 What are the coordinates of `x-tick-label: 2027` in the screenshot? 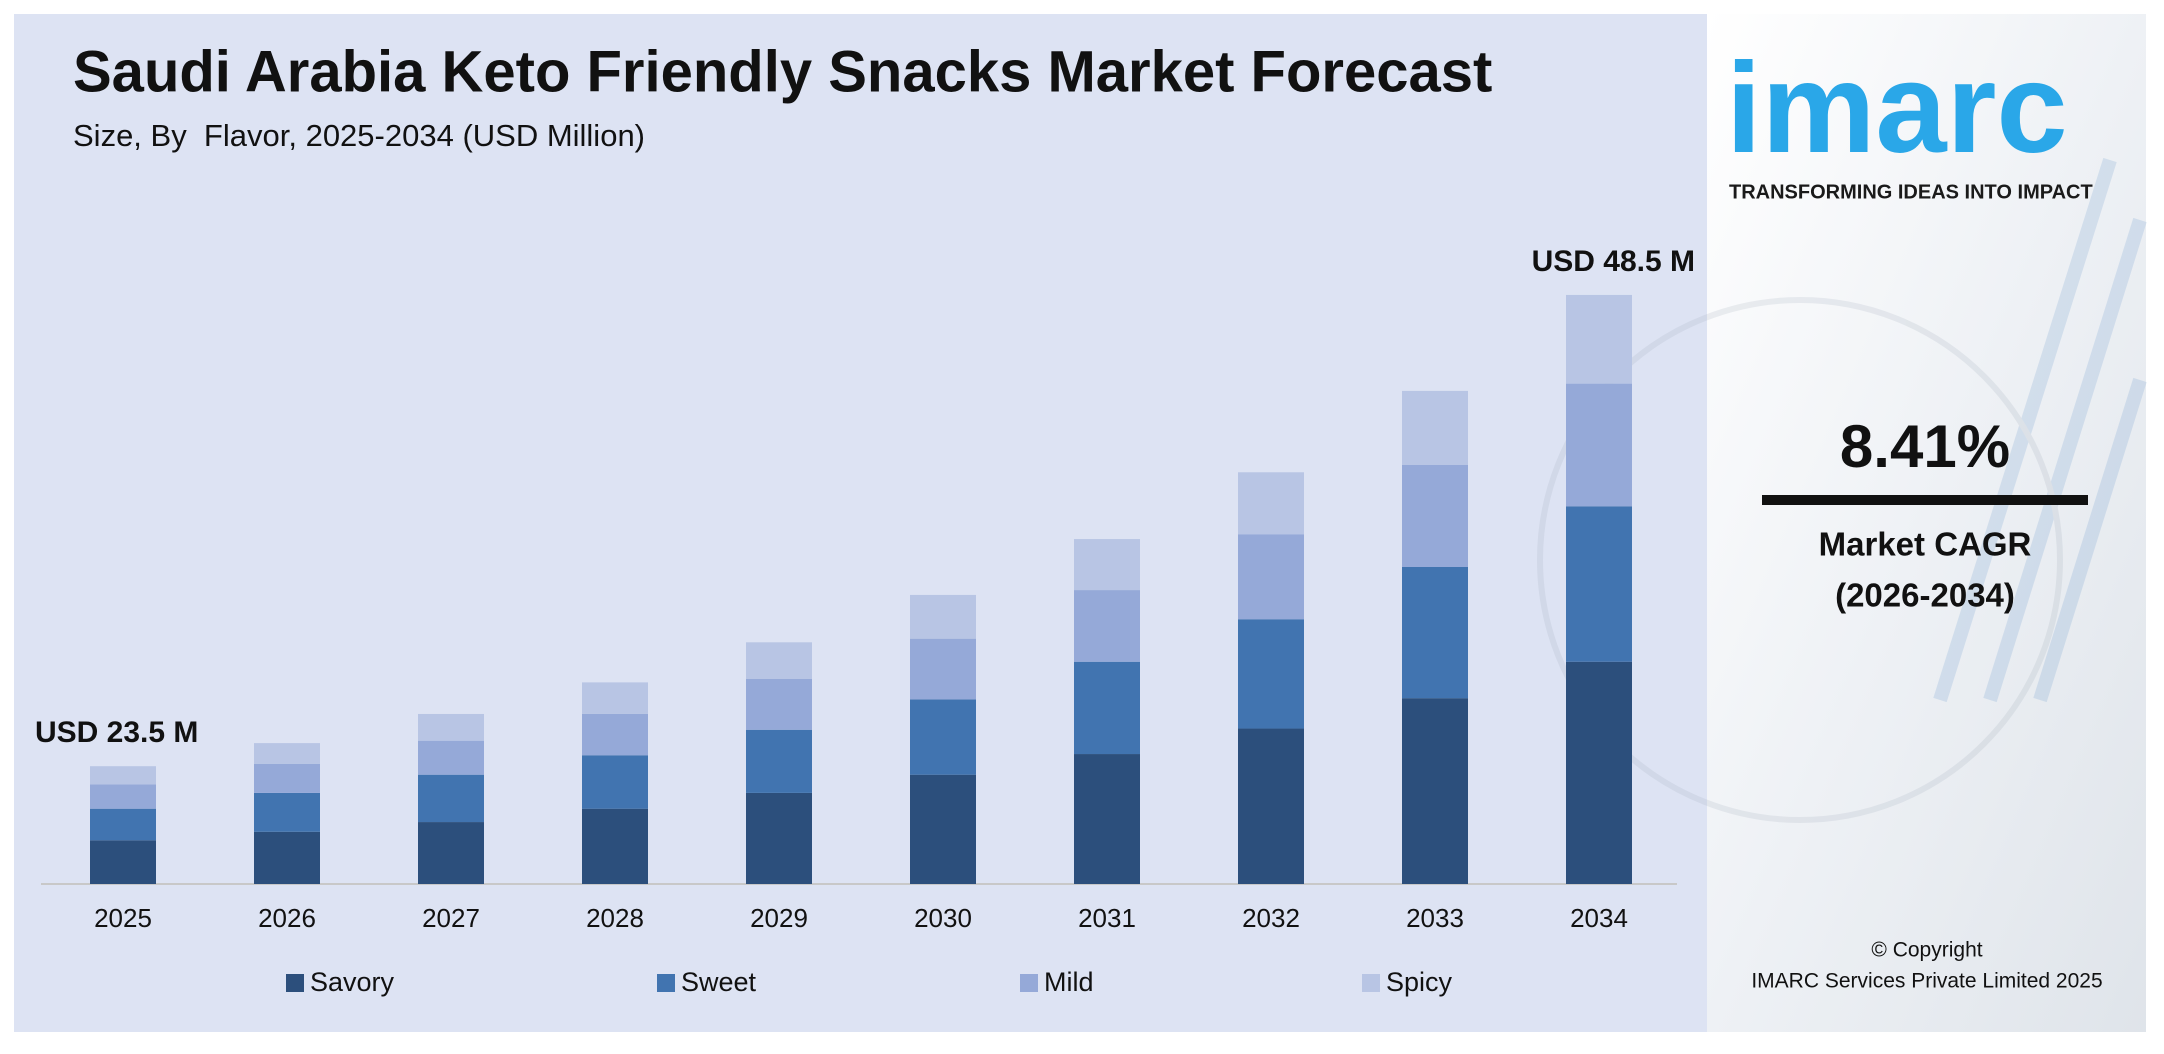 It's located at (451, 918).